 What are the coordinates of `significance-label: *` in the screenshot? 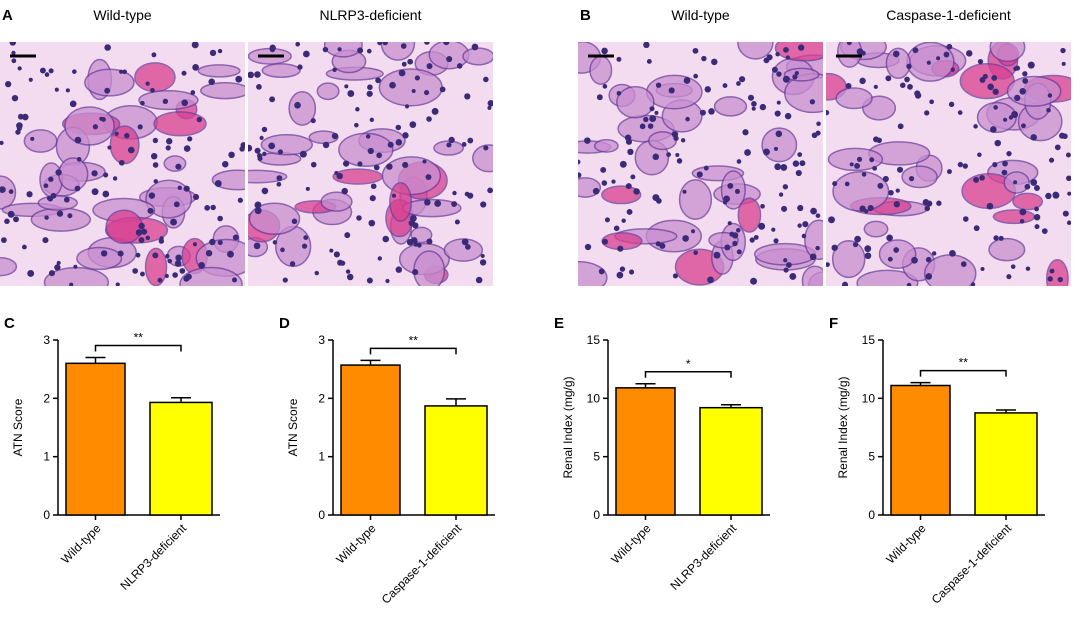 It's located at (688, 364).